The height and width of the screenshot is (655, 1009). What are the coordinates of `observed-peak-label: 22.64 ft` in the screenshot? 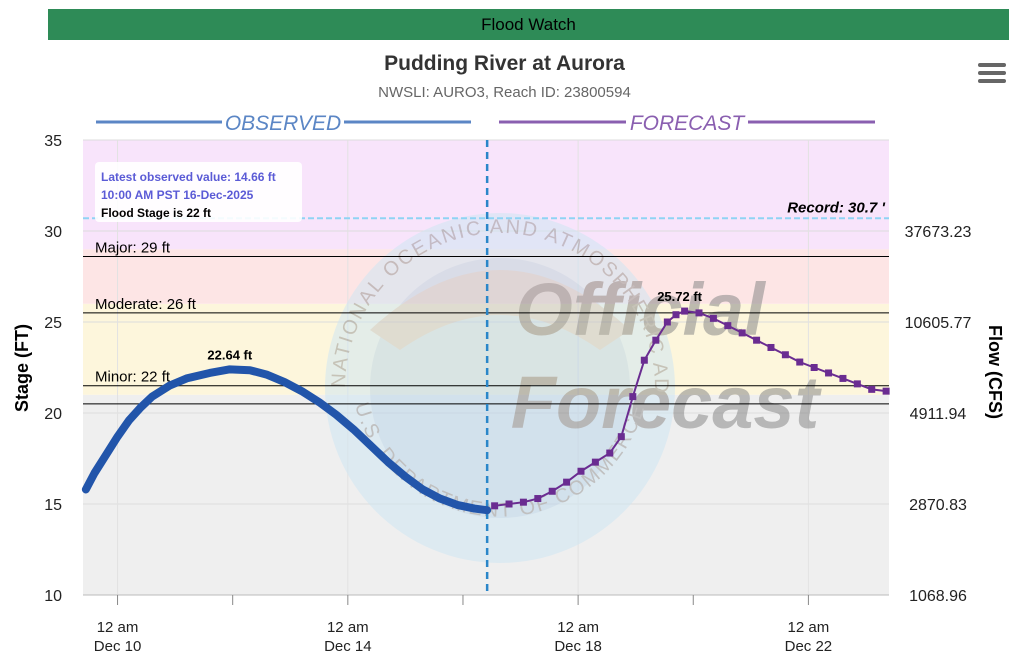 It's located at (229, 354).